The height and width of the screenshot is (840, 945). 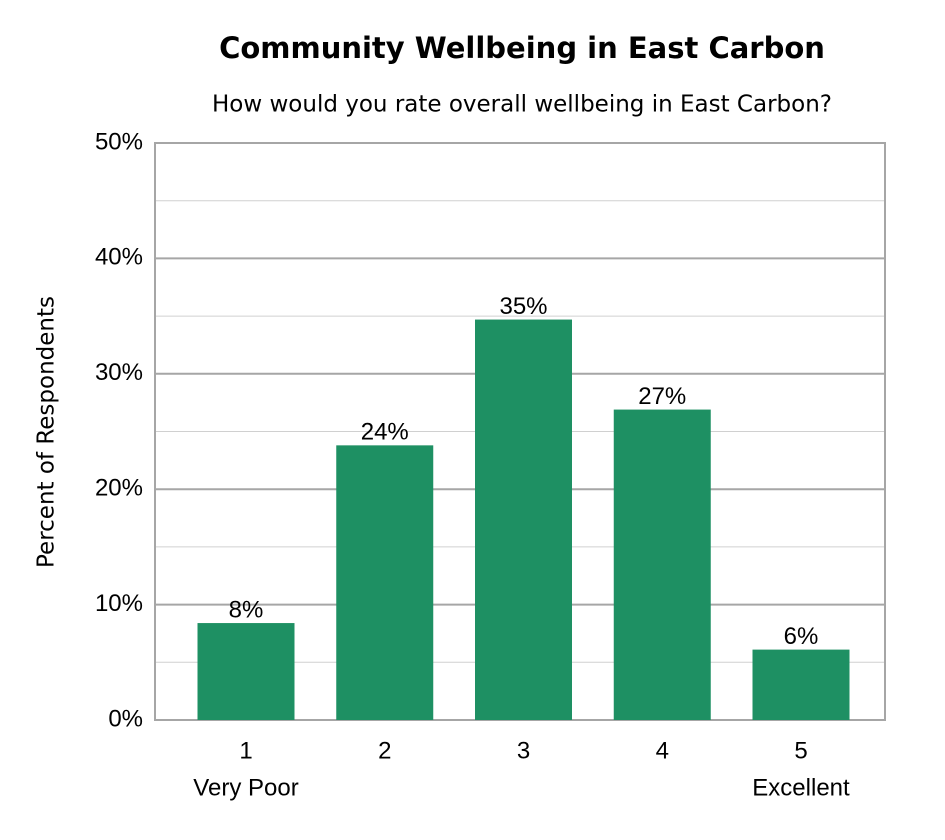 What do you see at coordinates (801, 636) in the screenshot?
I see `value-label: 6%` at bounding box center [801, 636].